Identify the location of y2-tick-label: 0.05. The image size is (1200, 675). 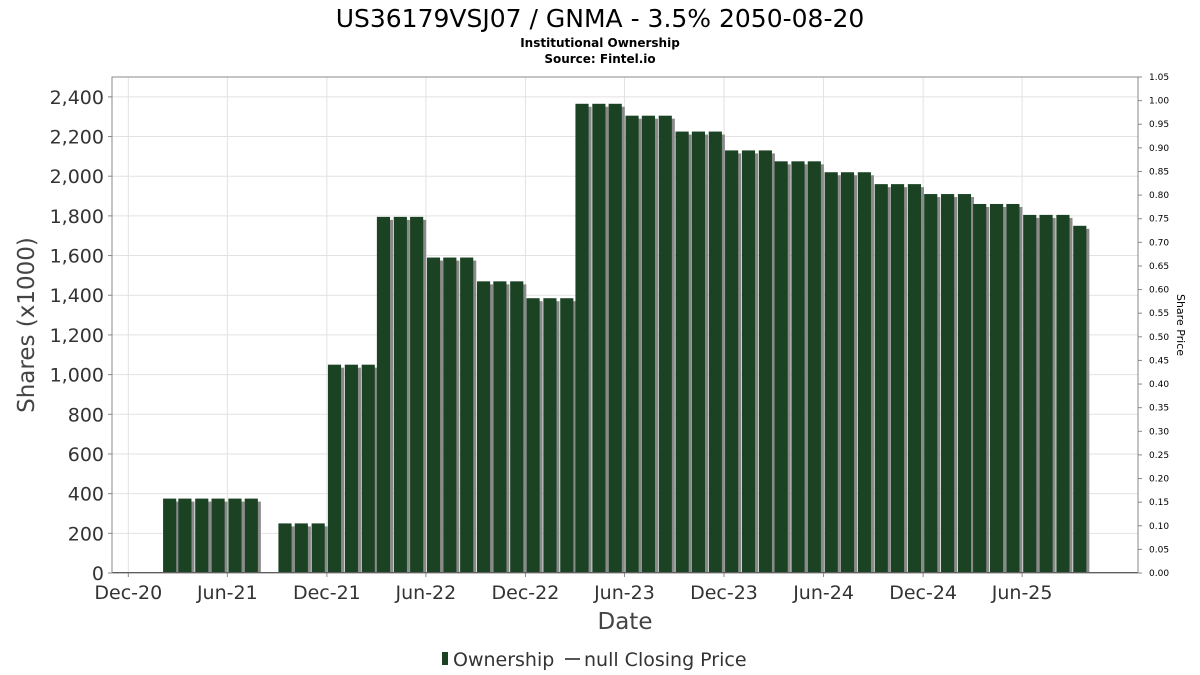
(1159, 550).